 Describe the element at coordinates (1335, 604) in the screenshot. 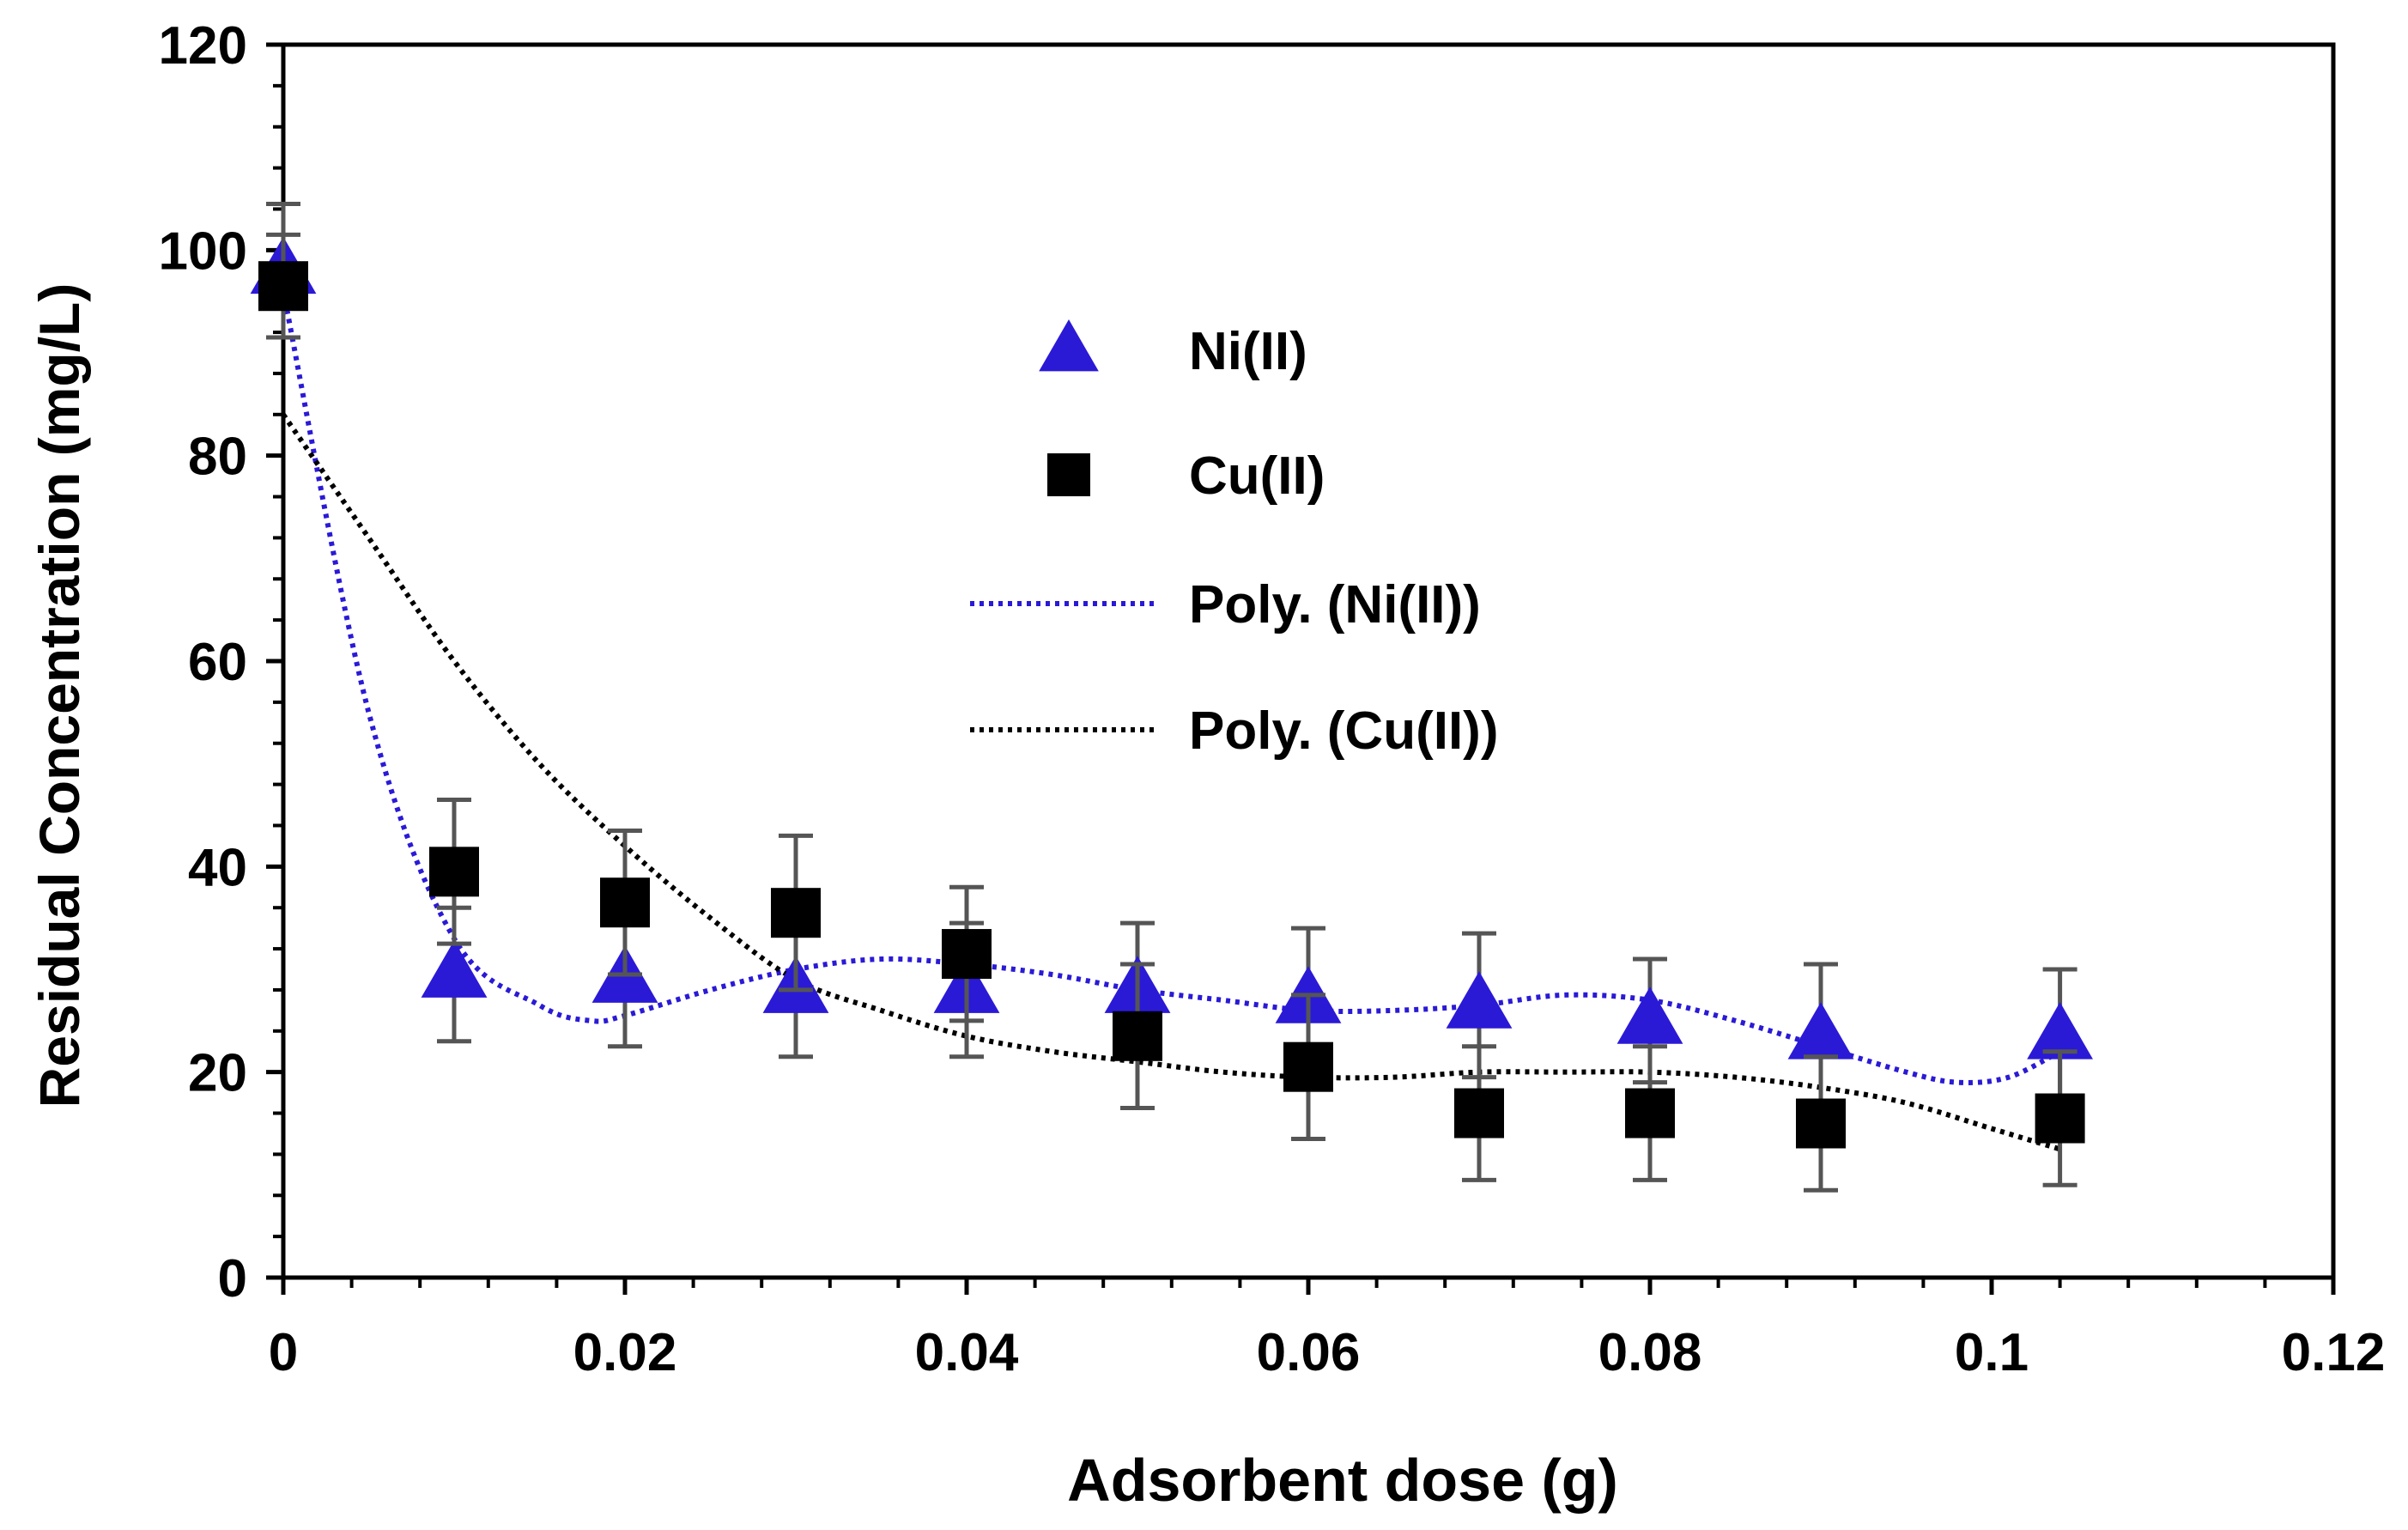

I see `legend-label: Poly. (Ni(II))` at that location.